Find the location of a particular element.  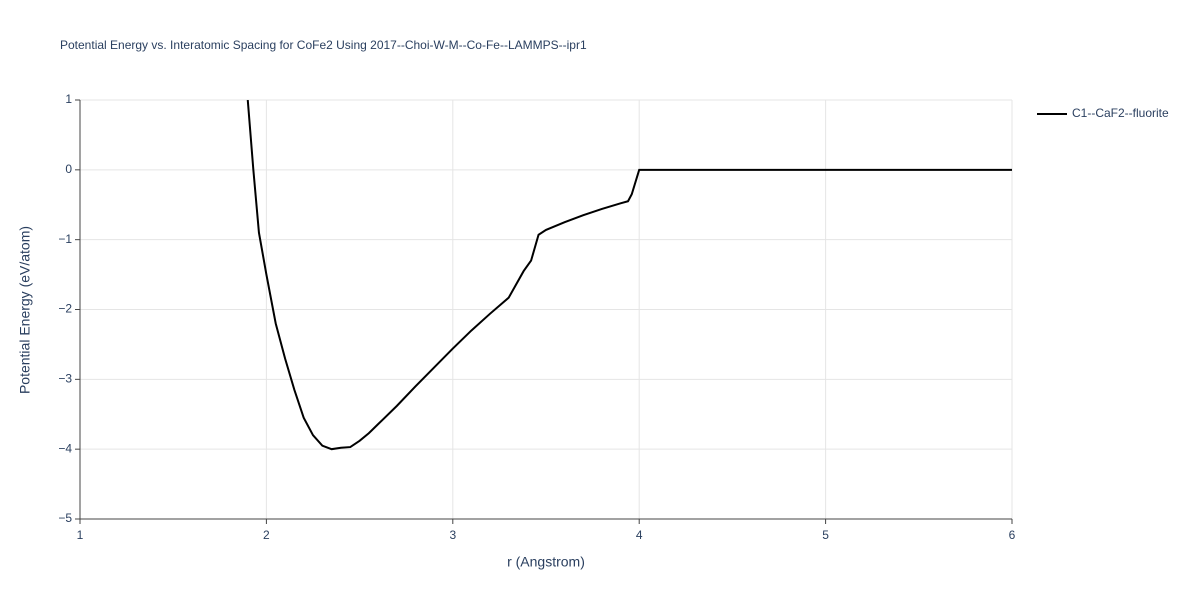

y-tick-label: 0 is located at coordinates (68, 169).